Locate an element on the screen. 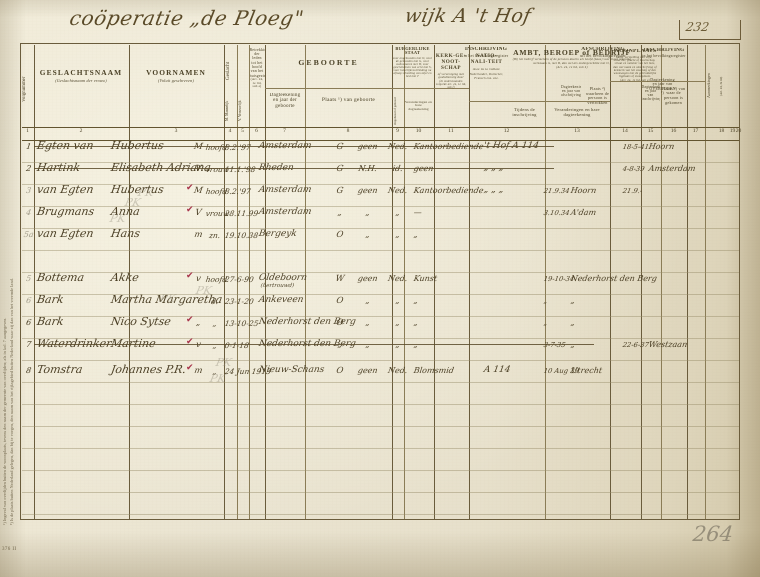 The width and height of the screenshot is (760, 577). gridline-colnum-bottom is located at coordinates (380, 140).